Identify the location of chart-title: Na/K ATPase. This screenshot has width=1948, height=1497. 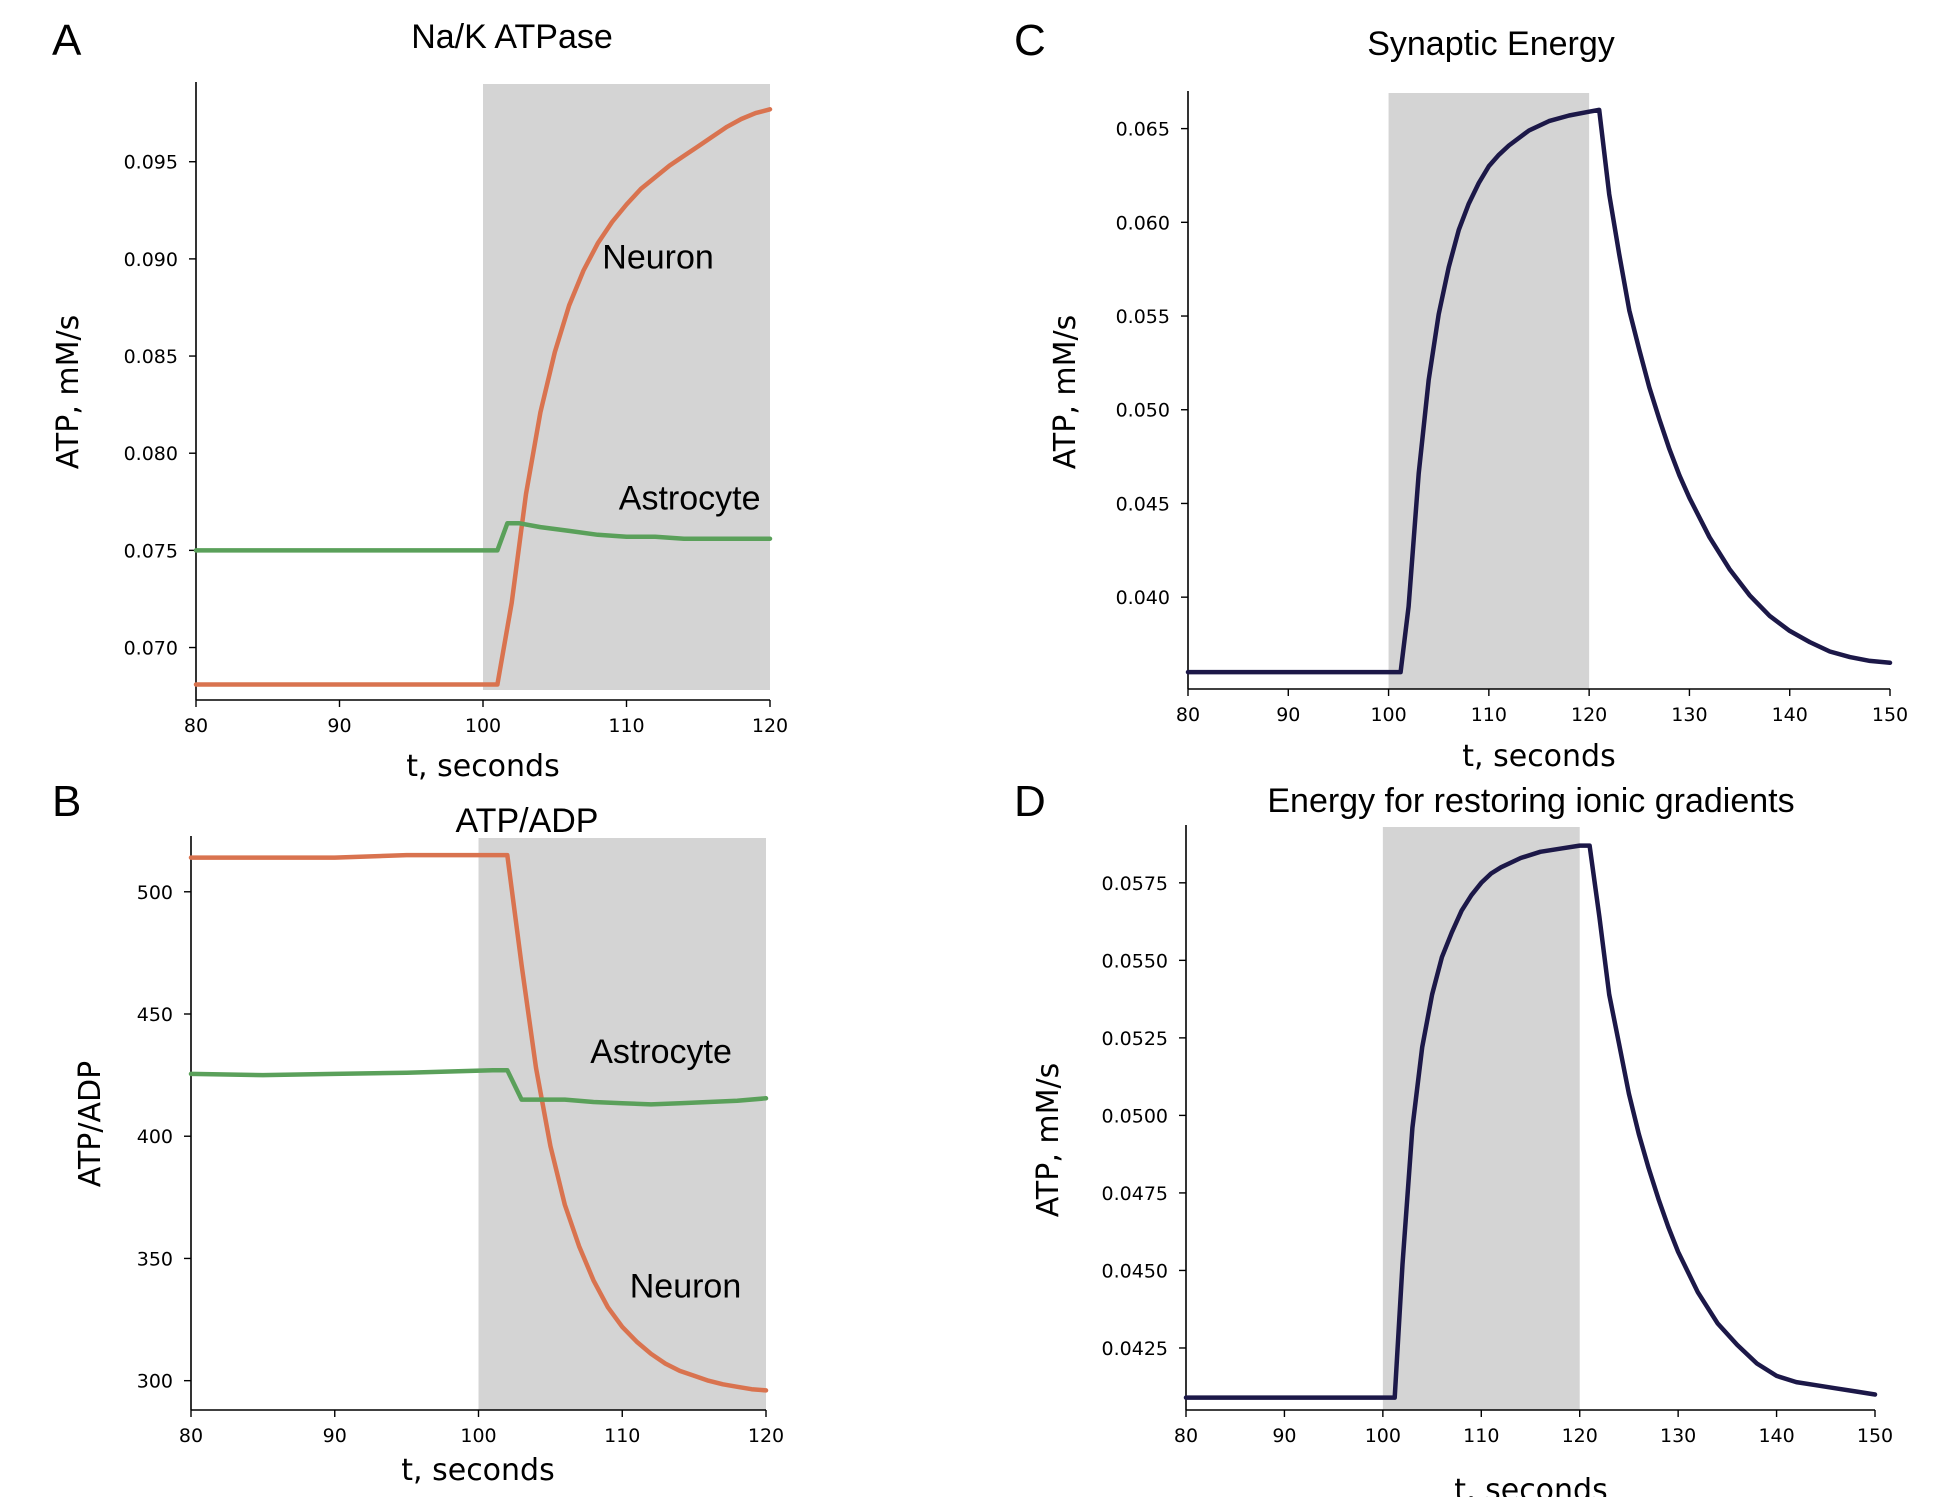
(512, 37).